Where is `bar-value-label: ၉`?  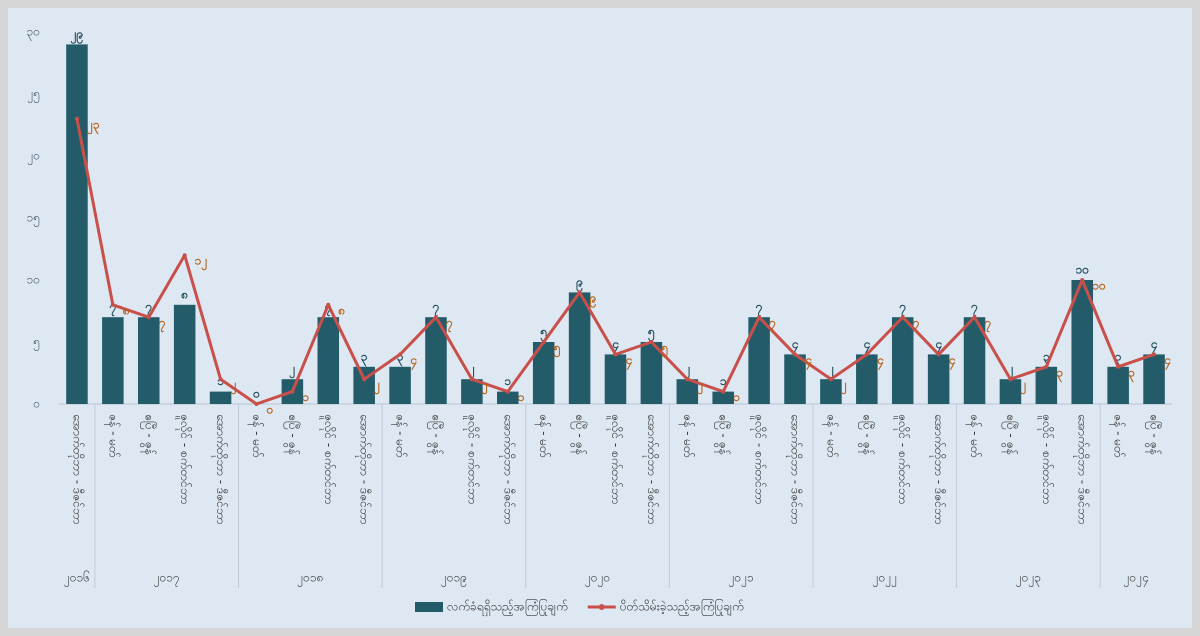 bar-value-label: ၉ is located at coordinates (579, 284).